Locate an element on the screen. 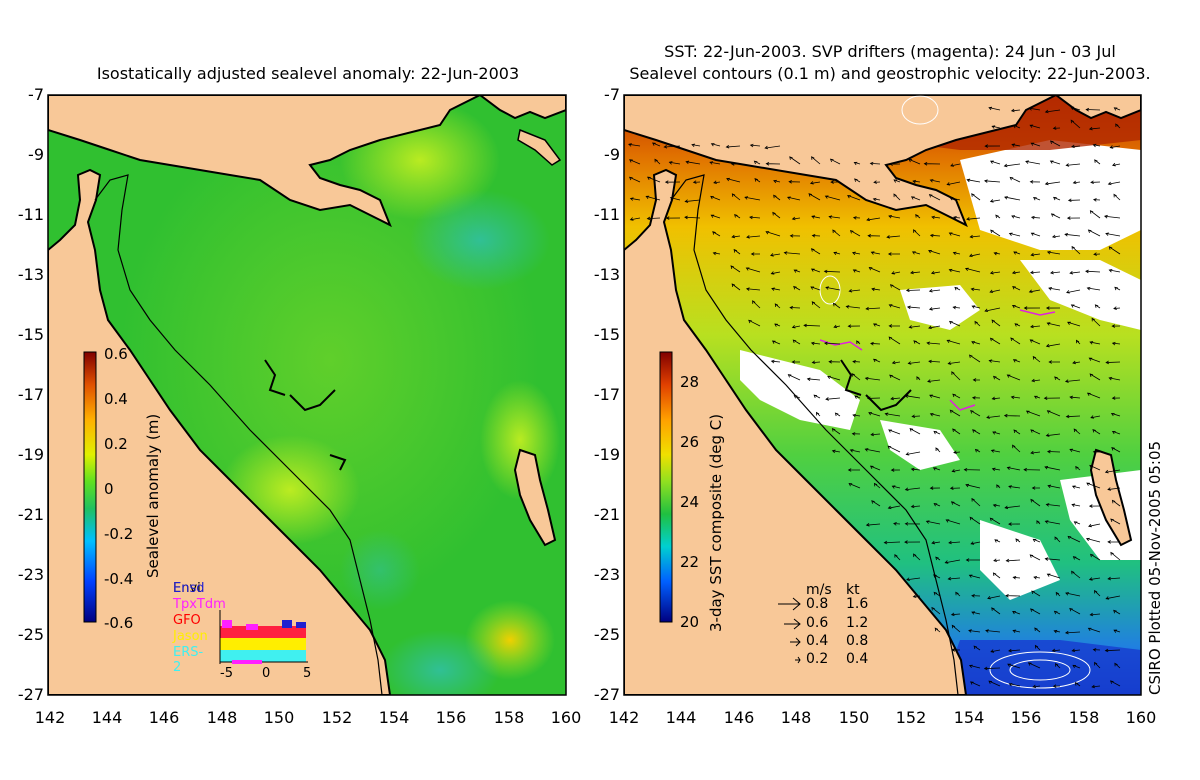 The image size is (1200, 780). sat-legend-item: Ensd is located at coordinates (189, 588).